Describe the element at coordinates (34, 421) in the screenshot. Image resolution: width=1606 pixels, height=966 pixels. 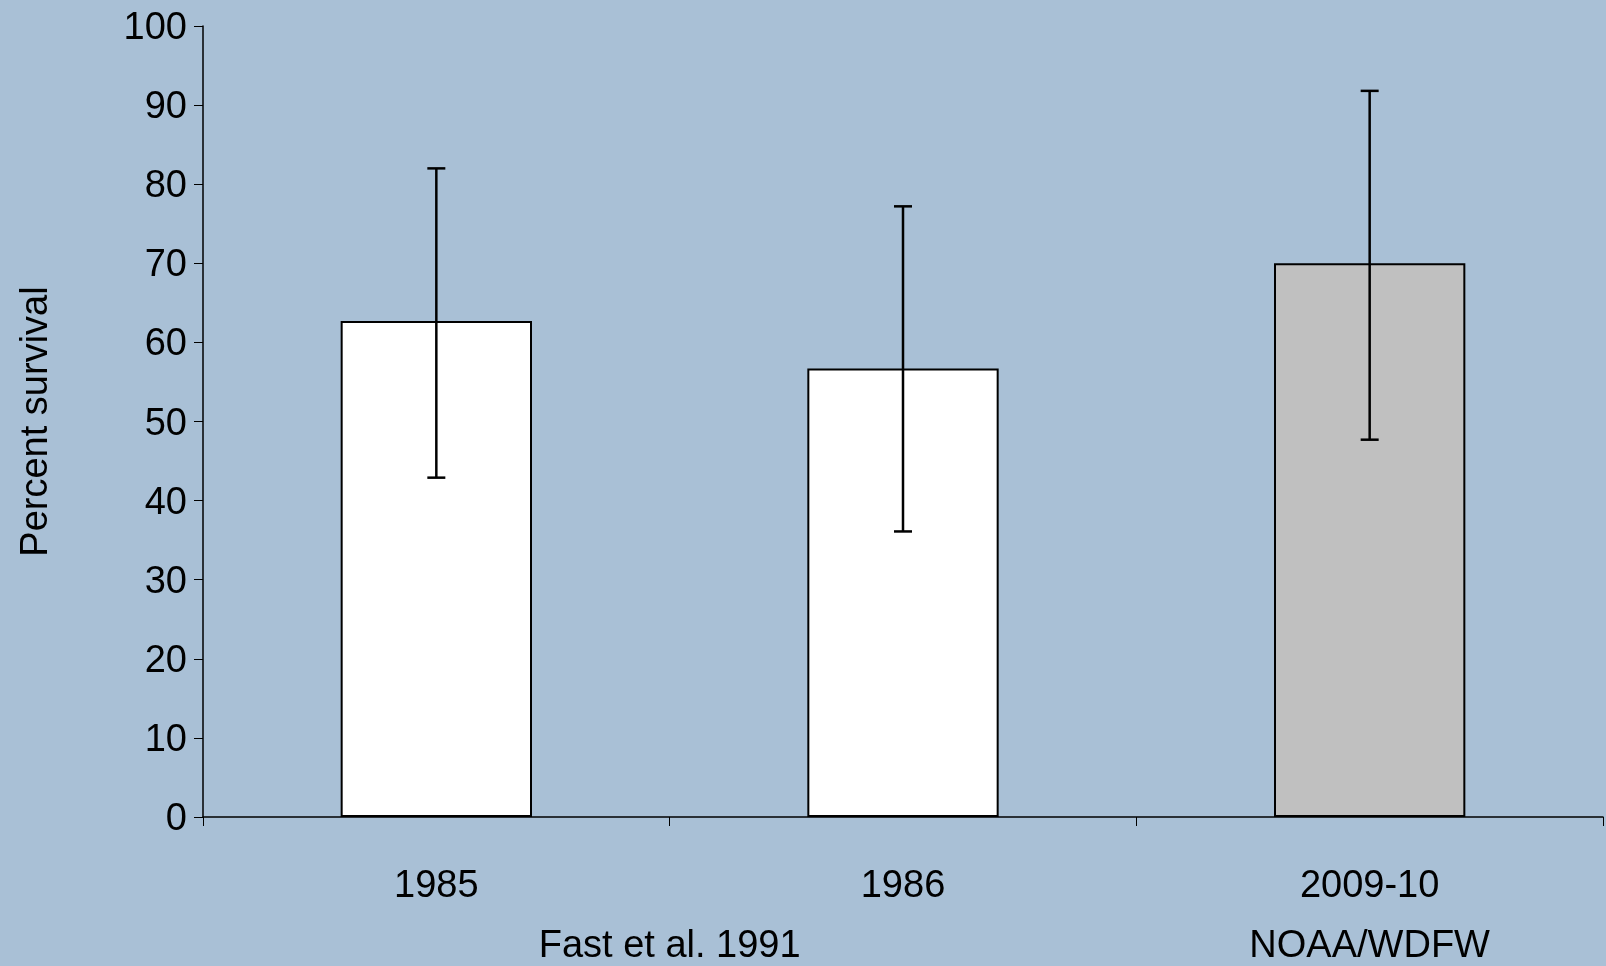
I see `y-axis-title: Percent survival` at that location.